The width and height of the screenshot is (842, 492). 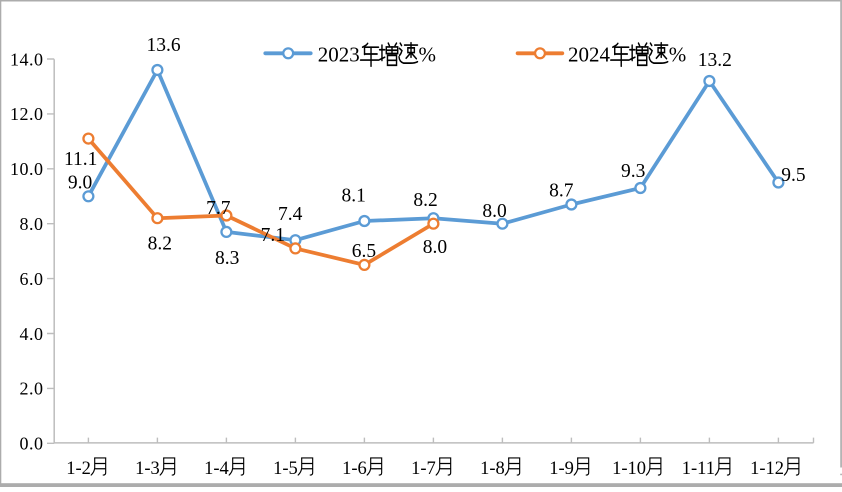 I want to click on svg-text: 13.2, so click(x=715, y=60).